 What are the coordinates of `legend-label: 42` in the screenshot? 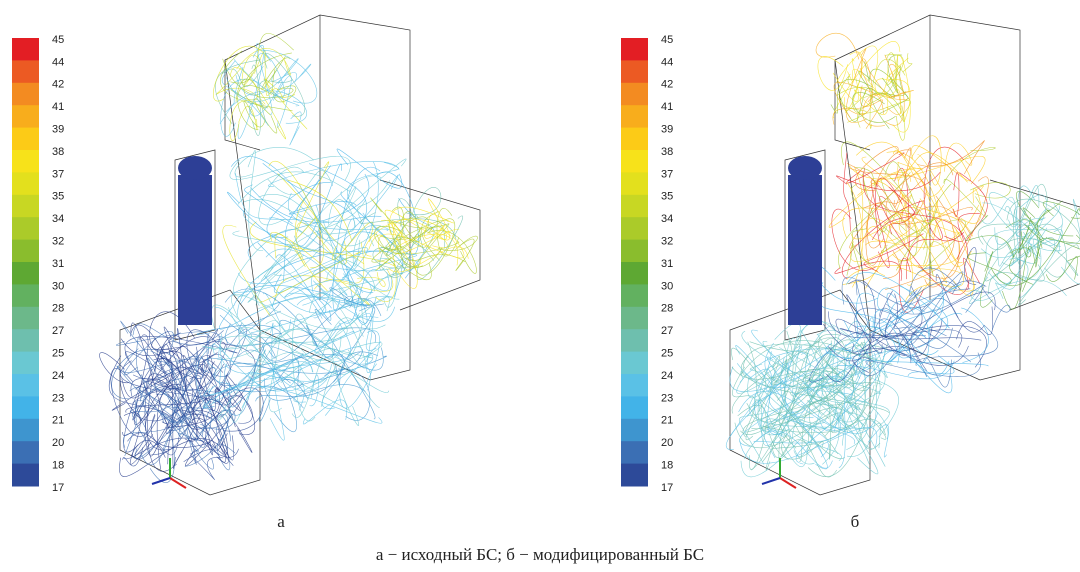 It's located at (667, 85).